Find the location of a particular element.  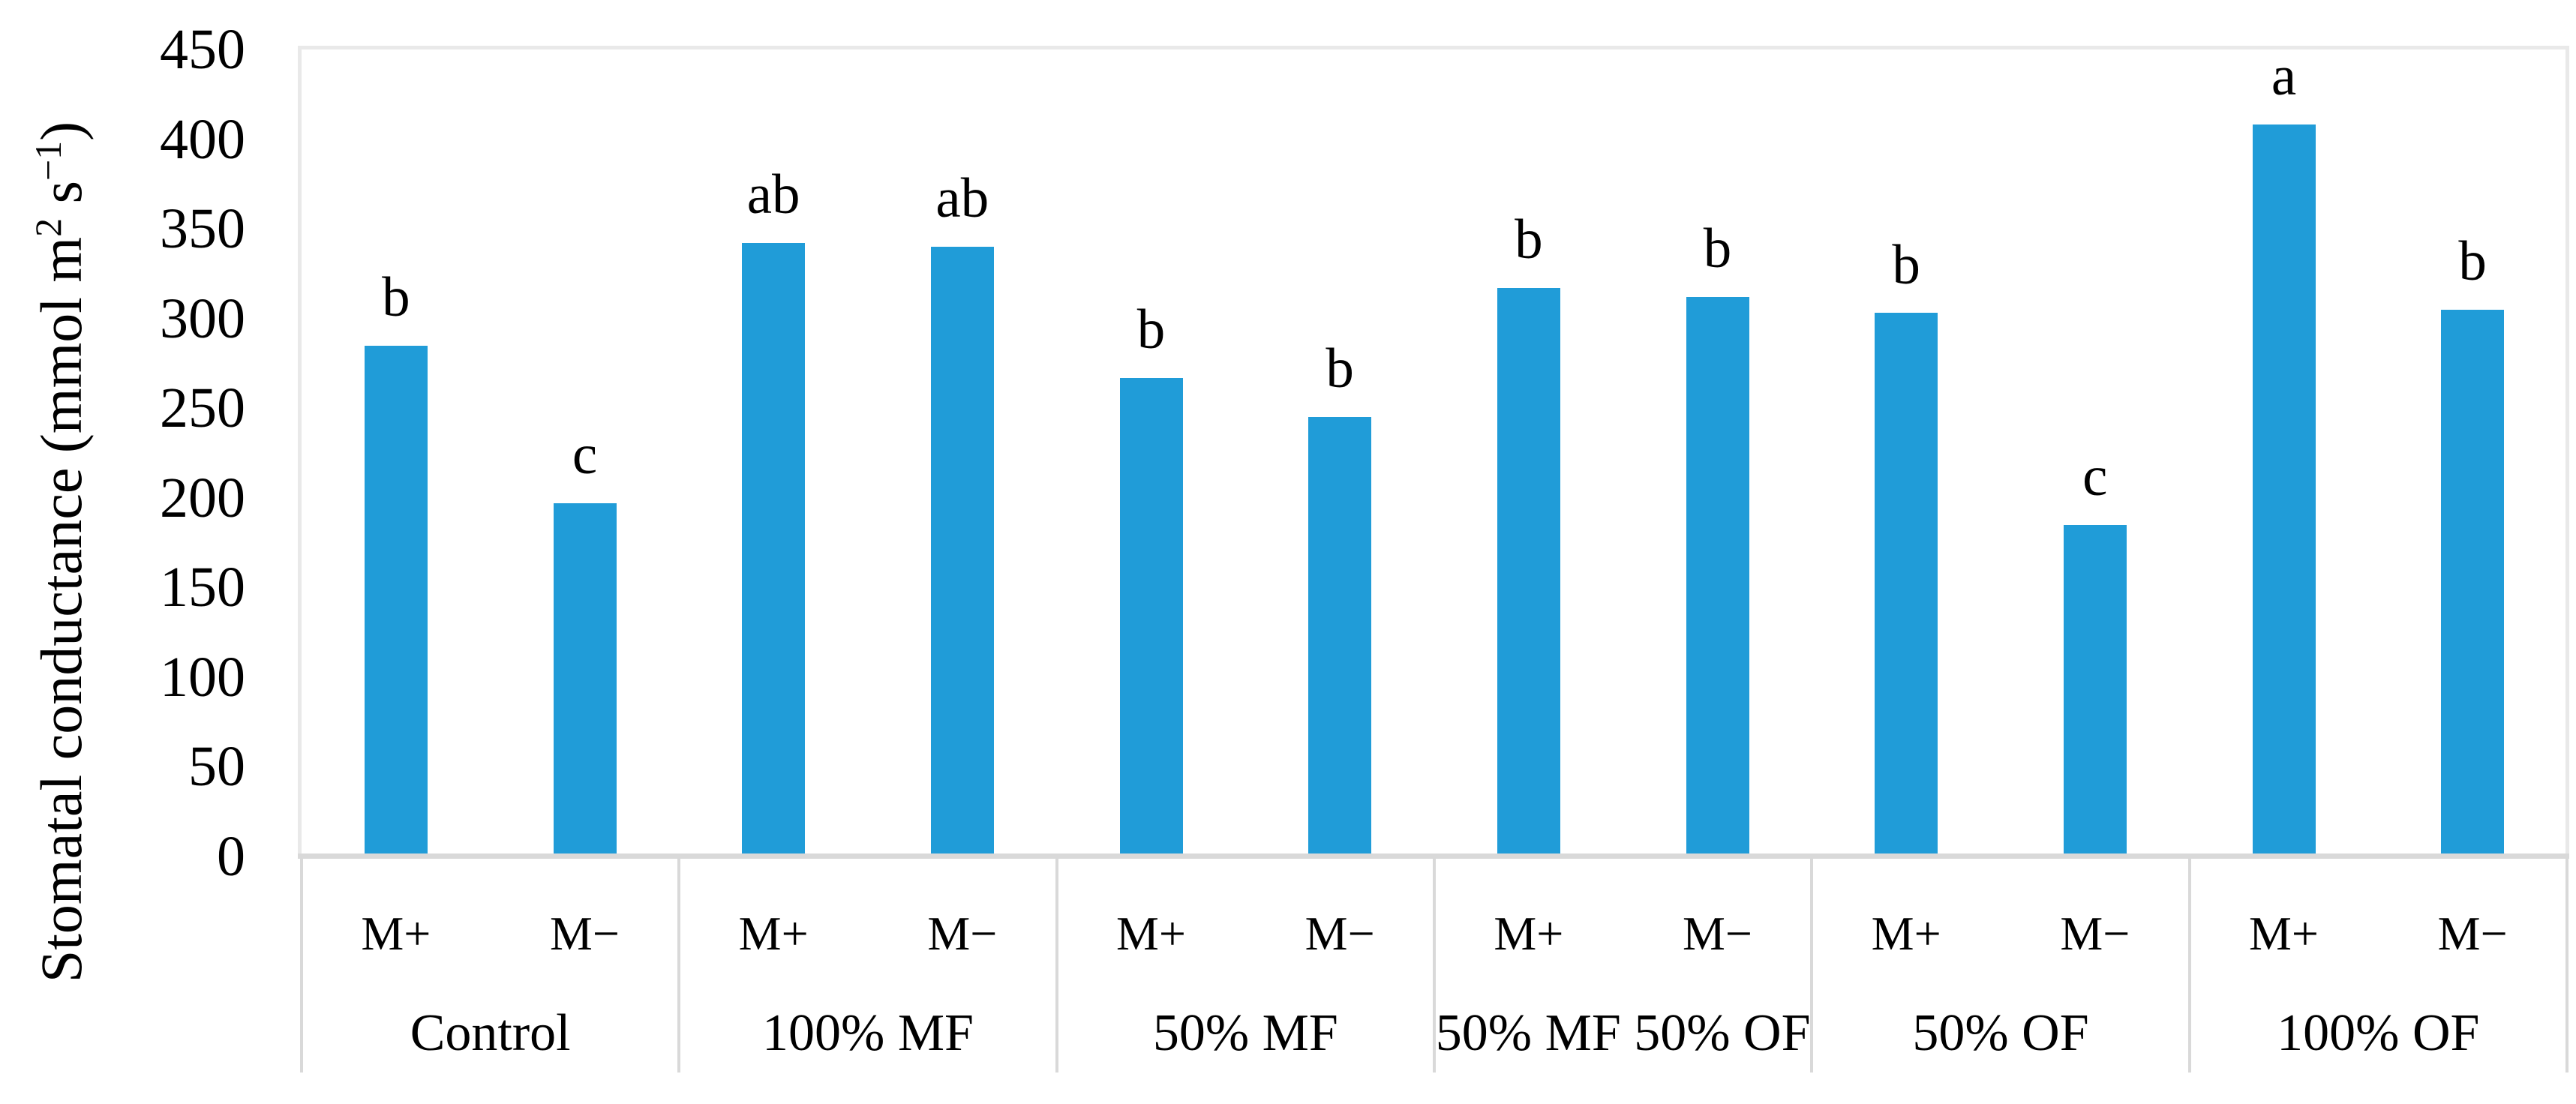

y-axis-tick-label: 0 is located at coordinates (231, 856).